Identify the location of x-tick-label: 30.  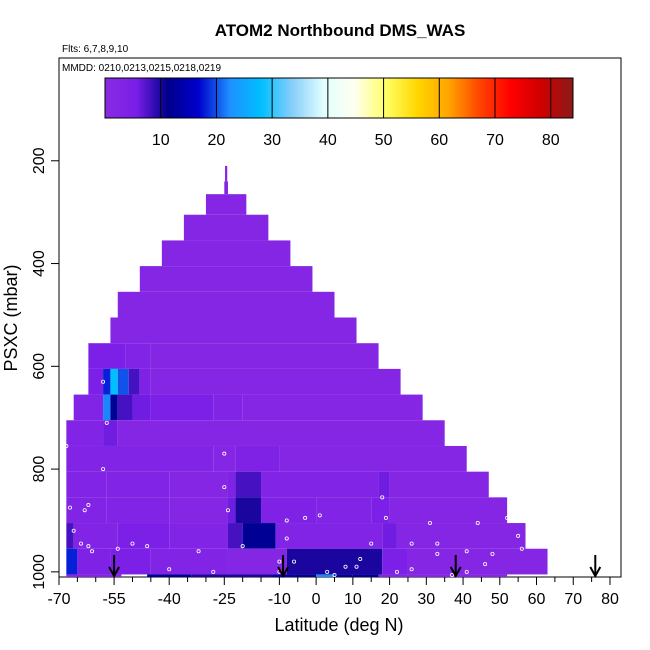
(426, 599).